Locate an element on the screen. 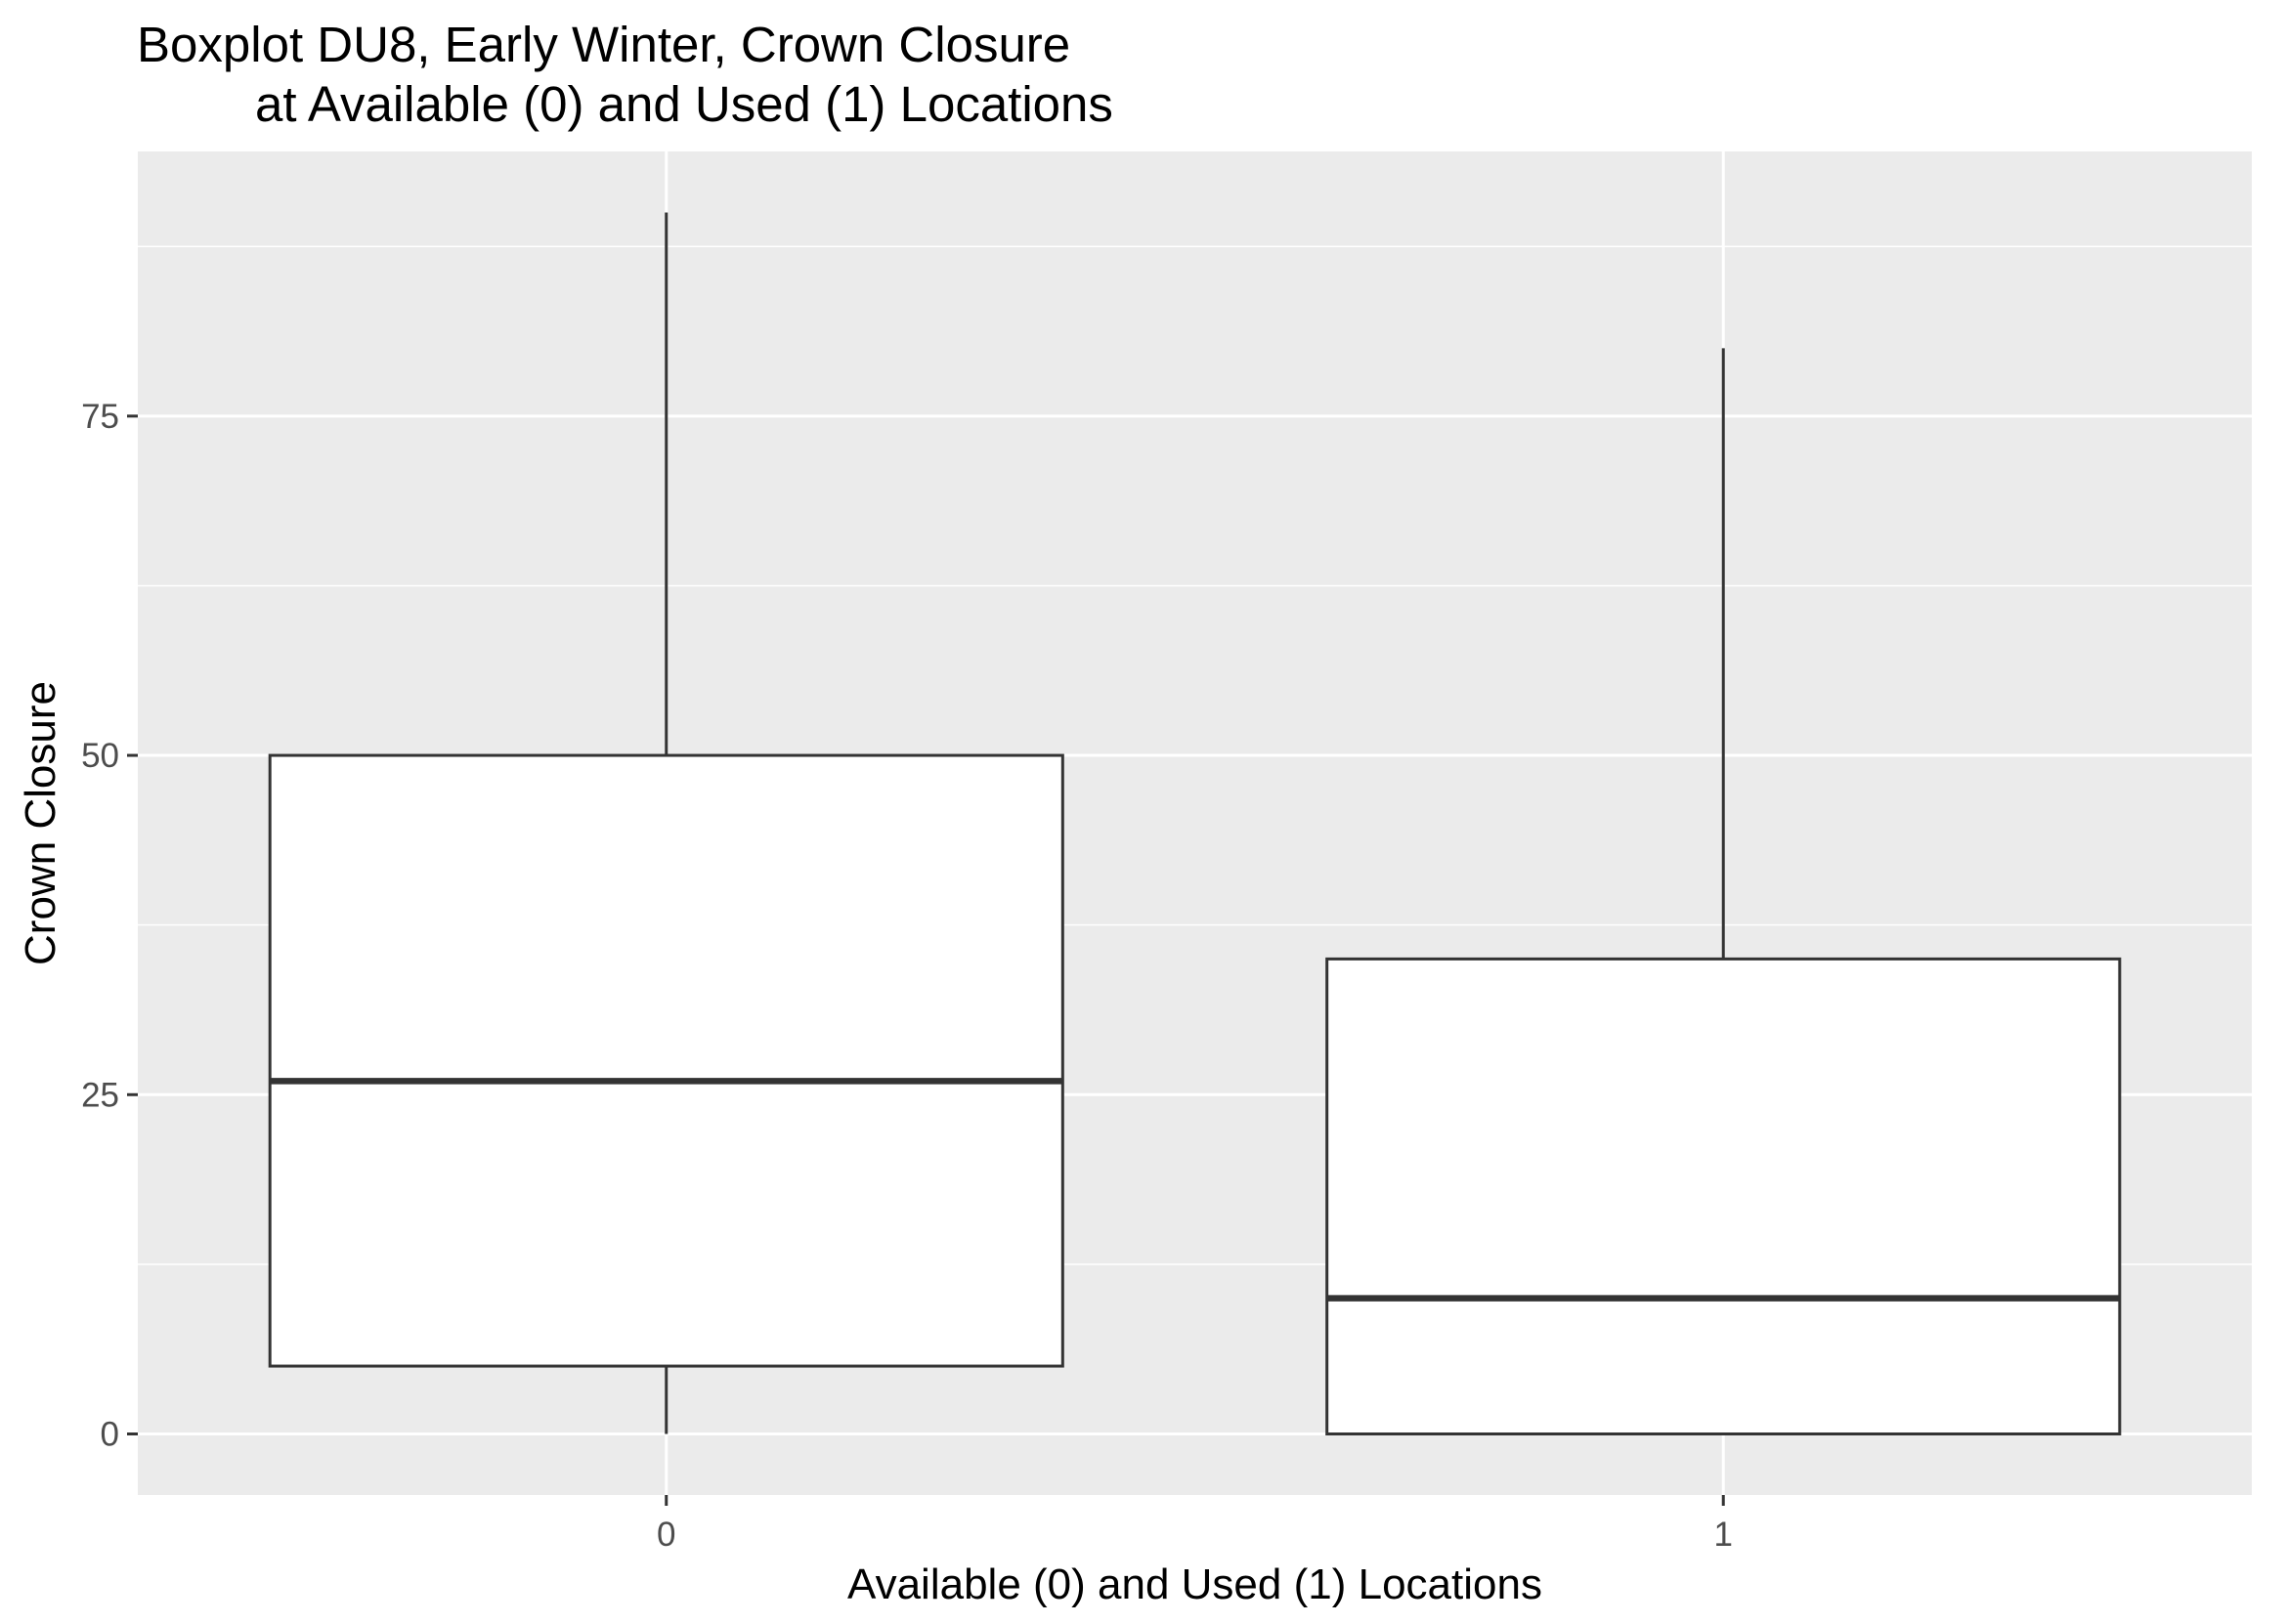 Image resolution: width=2287 pixels, height=1624 pixels. y-axis: 0 25 50 75 is located at coordinates (109, 926).